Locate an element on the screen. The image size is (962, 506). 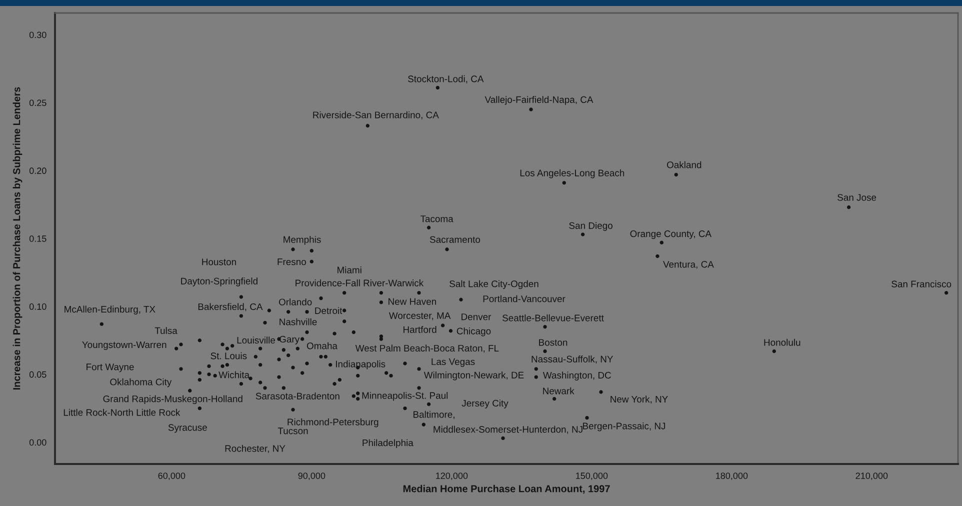
y-tick-label: 0.05 is located at coordinates (37, 374).